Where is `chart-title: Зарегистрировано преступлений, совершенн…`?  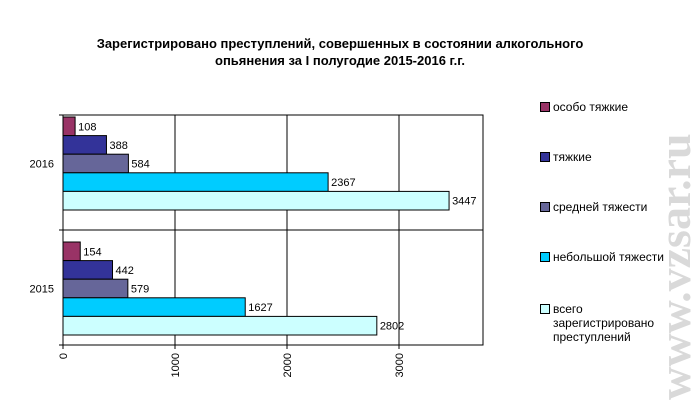 chart-title: Зарегистрировано преступлений, совершенн… is located at coordinates (340, 52).